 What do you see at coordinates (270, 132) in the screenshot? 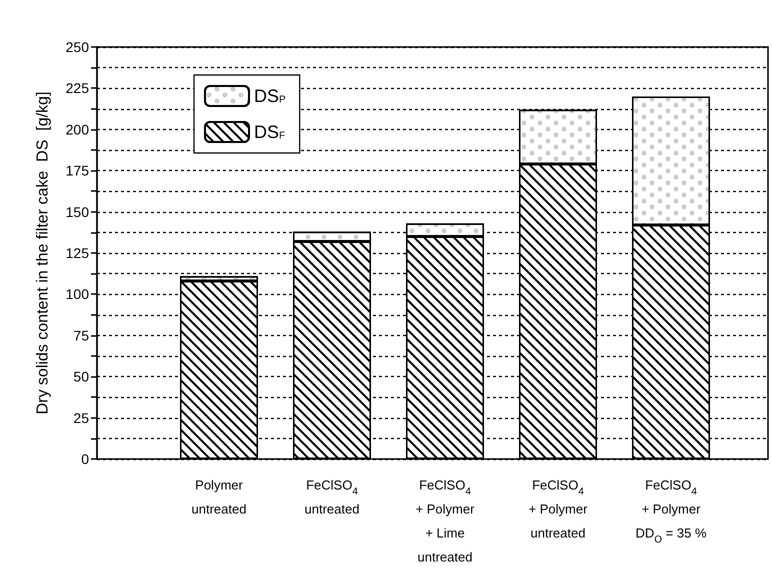
I see `legend-label: DSF` at bounding box center [270, 132].